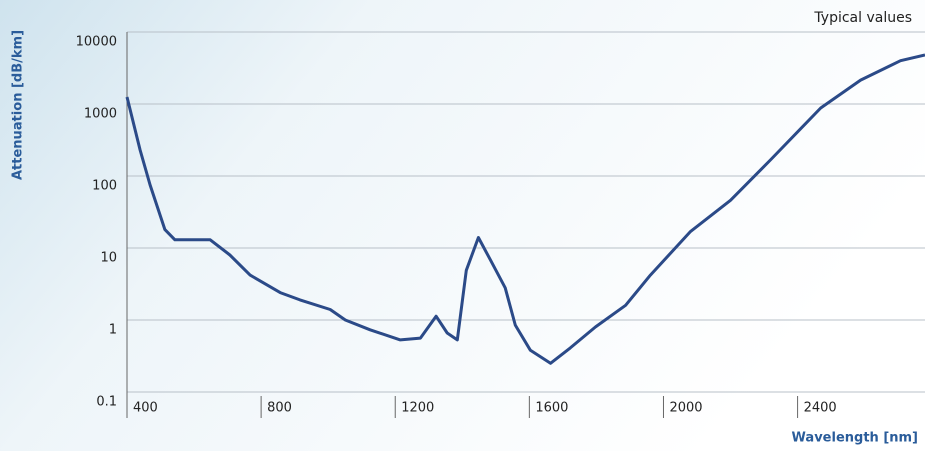 Image resolution: width=925 pixels, height=451 pixels. What do you see at coordinates (100, 114) in the screenshot?
I see `y-tick-label: 1000` at bounding box center [100, 114].